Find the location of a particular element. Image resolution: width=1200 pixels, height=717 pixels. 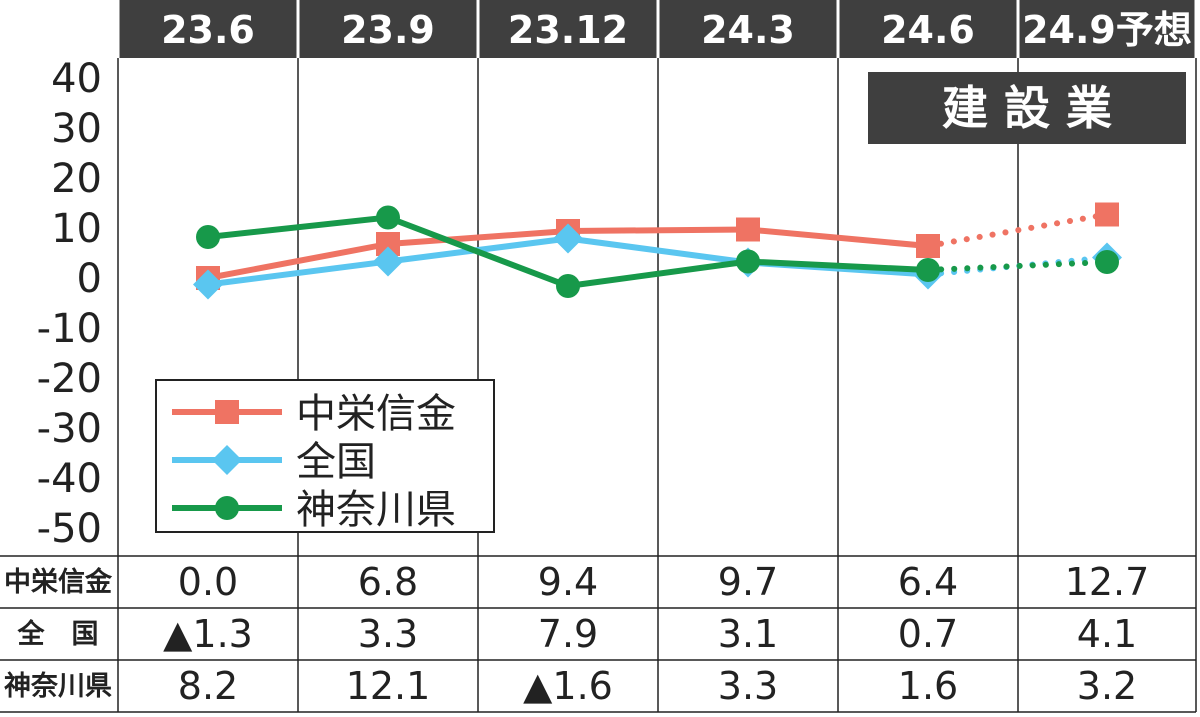

table-cell-1-3: 3.1 is located at coordinates (748, 634).